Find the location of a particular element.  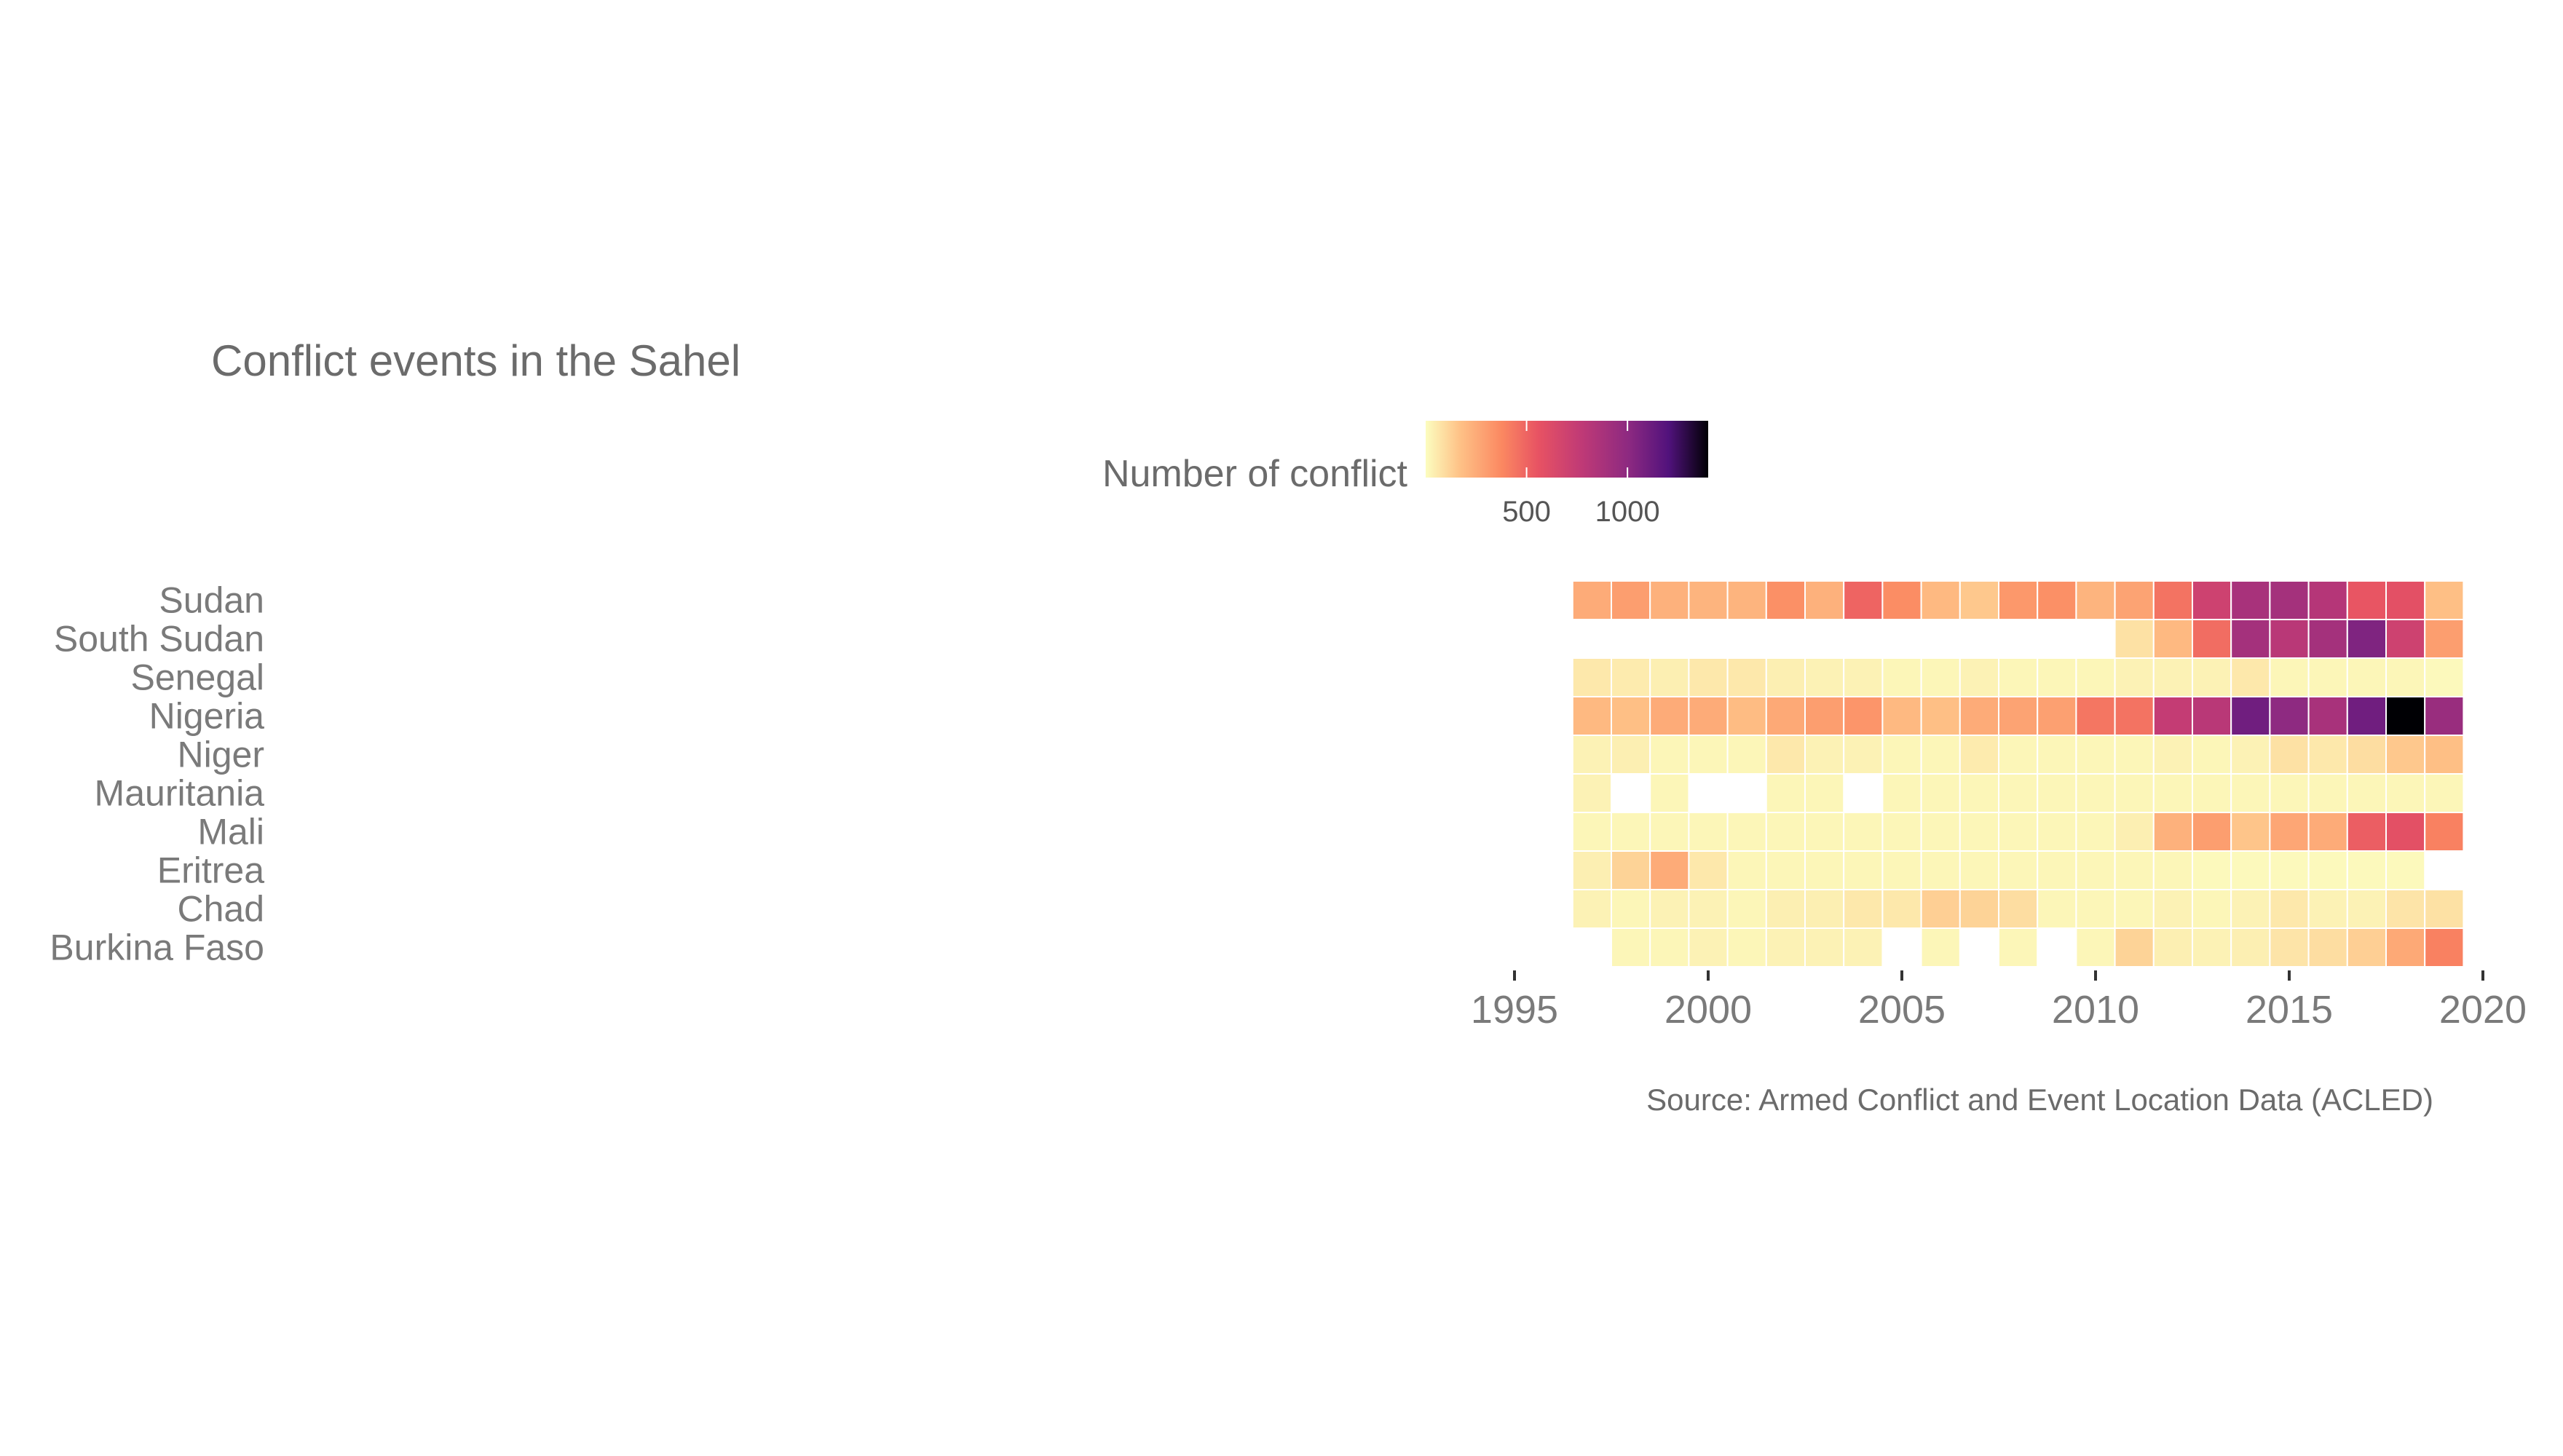

x-tick-label: 2000 is located at coordinates (1708, 1010).